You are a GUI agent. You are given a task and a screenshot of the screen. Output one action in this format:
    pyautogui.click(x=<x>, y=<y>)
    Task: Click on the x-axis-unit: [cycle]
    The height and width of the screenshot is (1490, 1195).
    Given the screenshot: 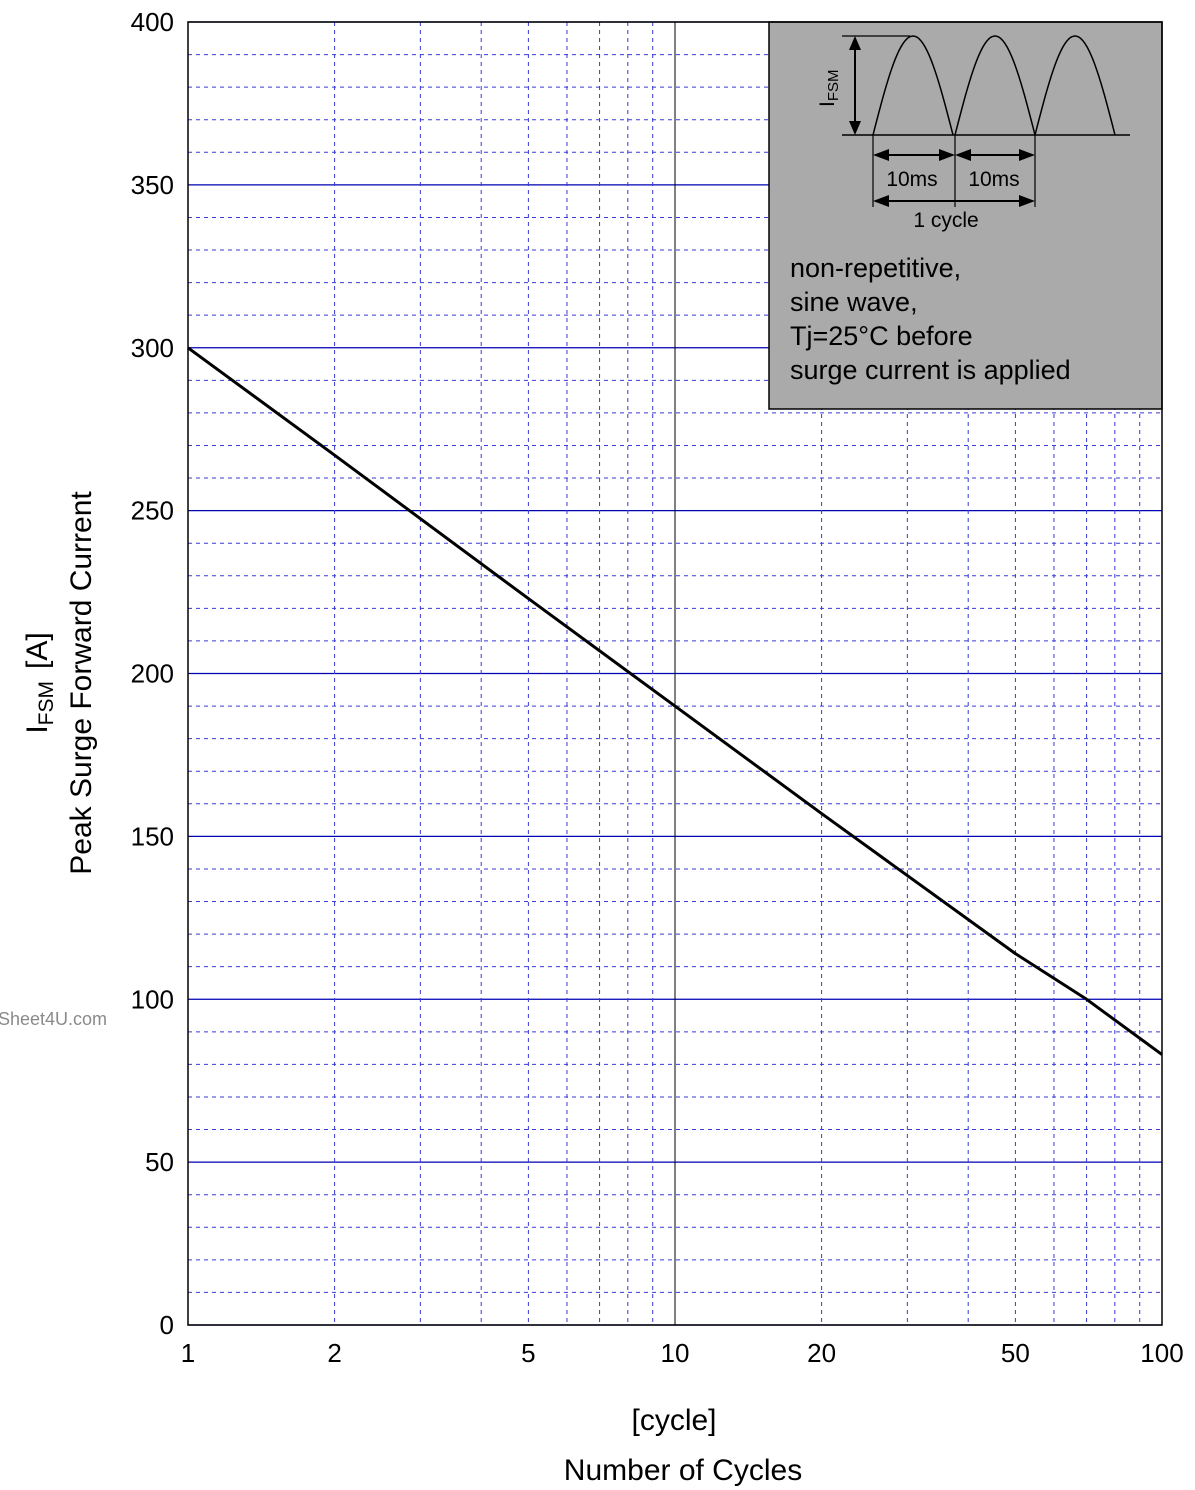 What is the action you would take?
    pyautogui.click(x=673, y=1420)
    